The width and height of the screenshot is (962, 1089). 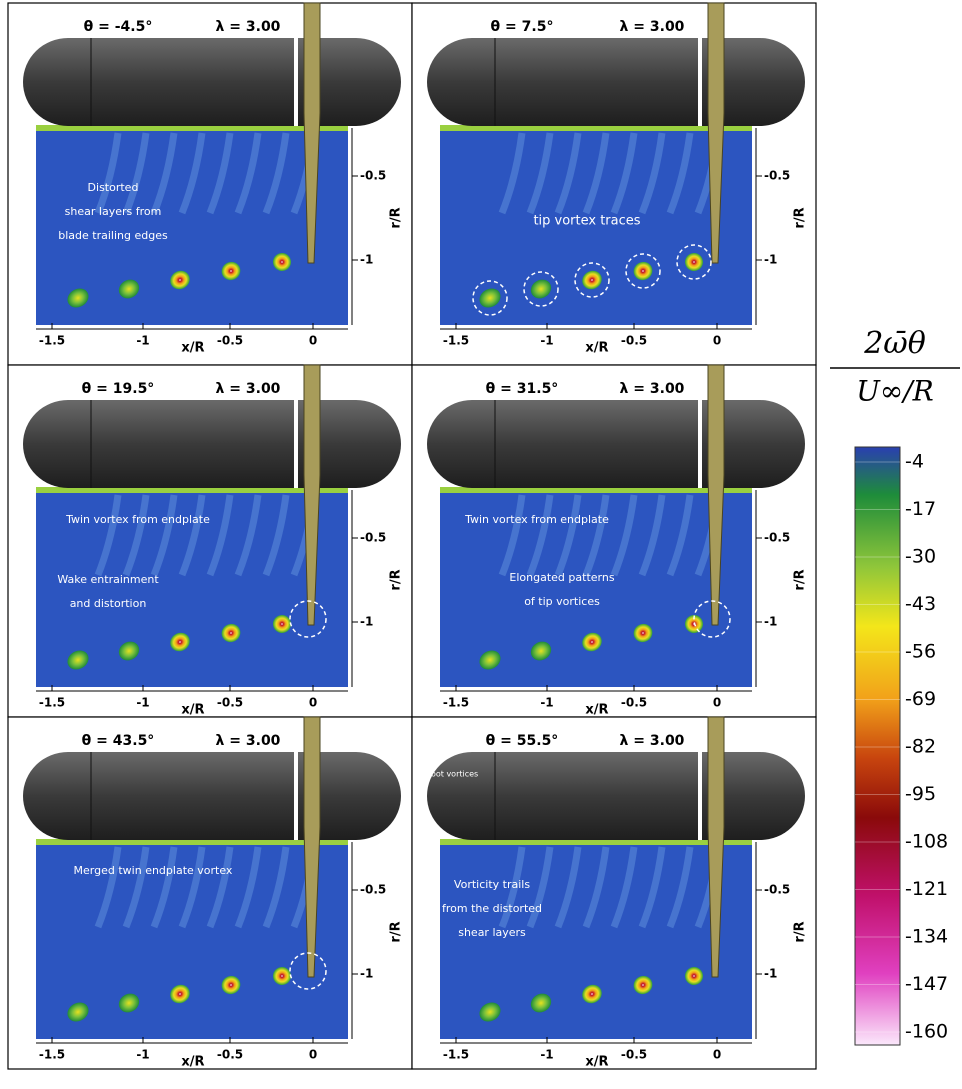 I want to click on annotation: tip vortex traces, so click(x=586, y=221).